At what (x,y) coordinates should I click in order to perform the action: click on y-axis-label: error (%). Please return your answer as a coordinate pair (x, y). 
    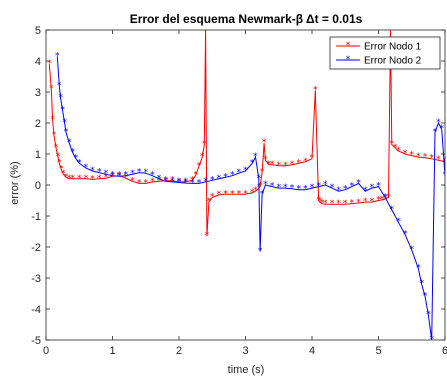
    Looking at the image, I should click on (15, 182).